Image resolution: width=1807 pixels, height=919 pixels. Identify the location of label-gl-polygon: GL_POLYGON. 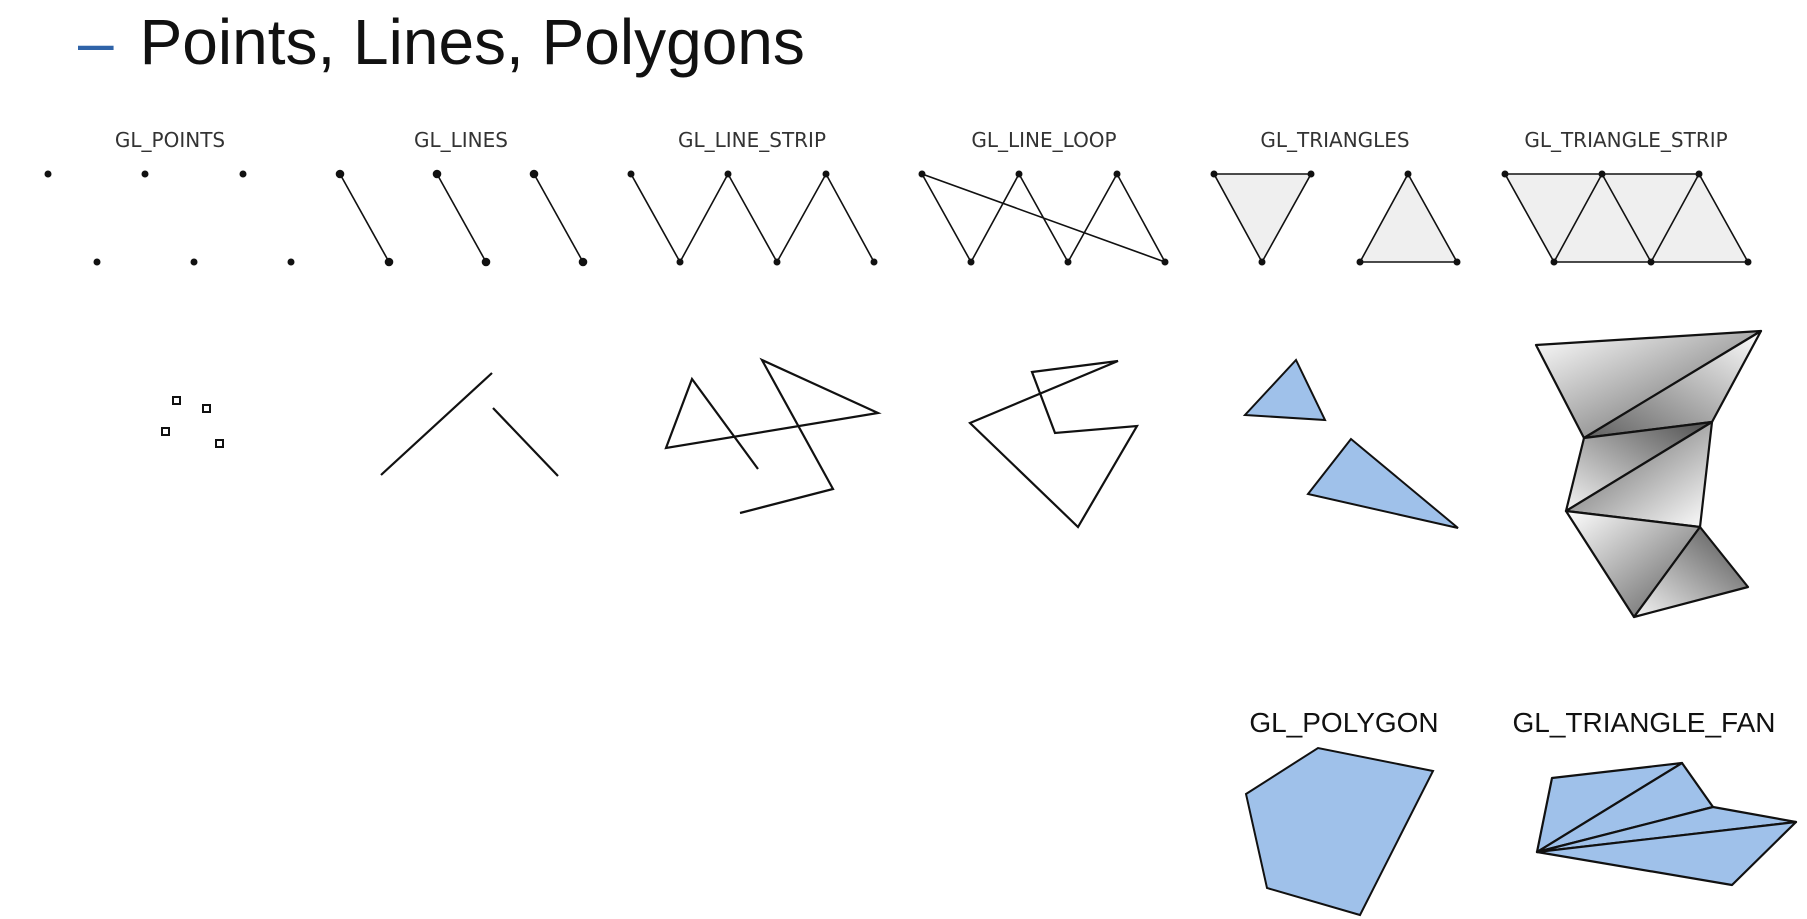
(1343, 722).